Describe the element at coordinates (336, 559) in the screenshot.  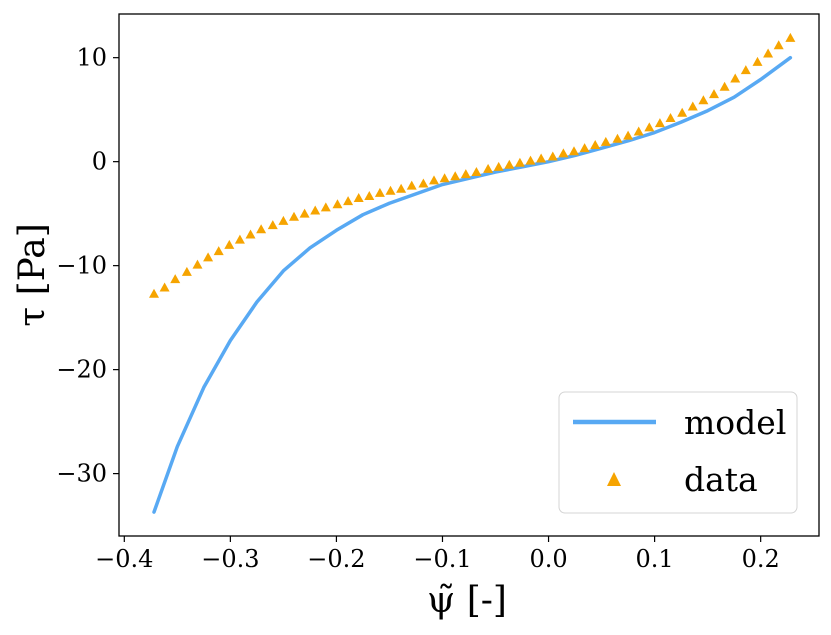
I see `x-tick-label: −0.2` at that location.